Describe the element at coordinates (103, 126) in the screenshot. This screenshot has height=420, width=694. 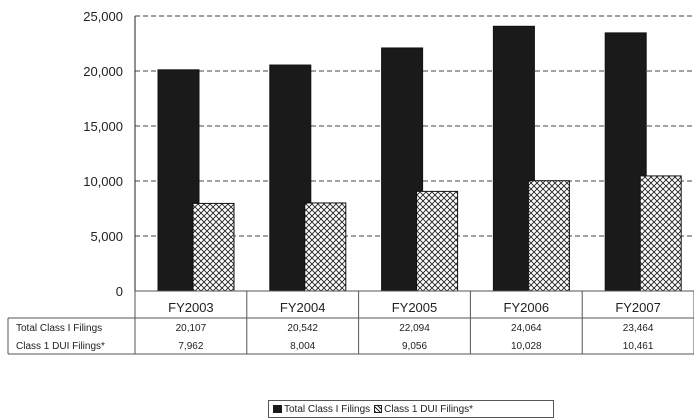
I see `y-tick-label: 15,000` at that location.